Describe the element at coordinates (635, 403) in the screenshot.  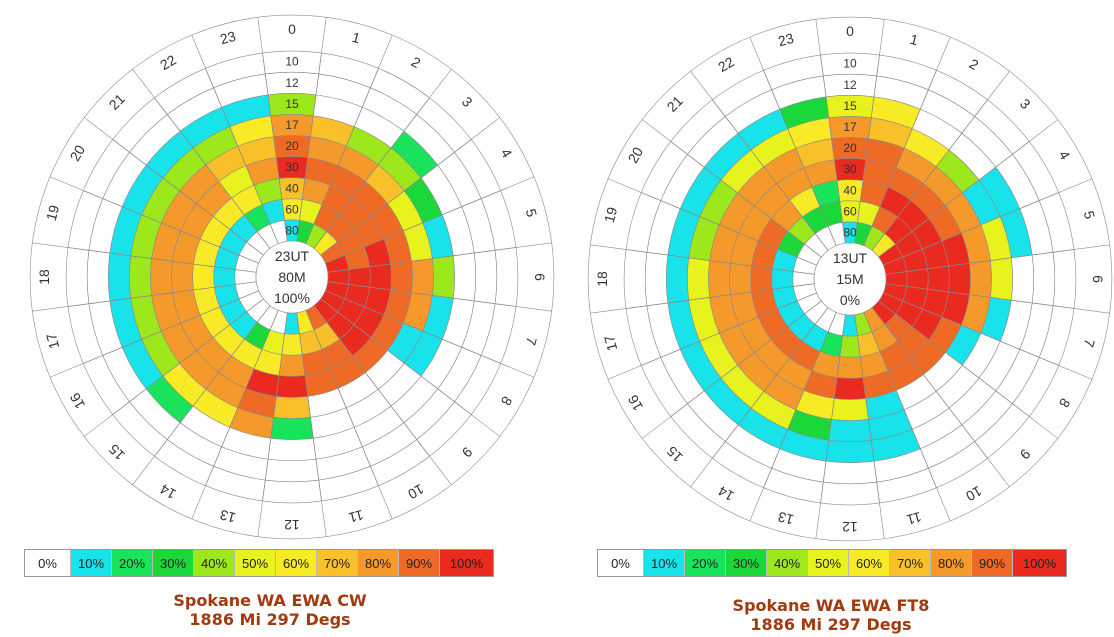
I see `hour-label: 16` at that location.